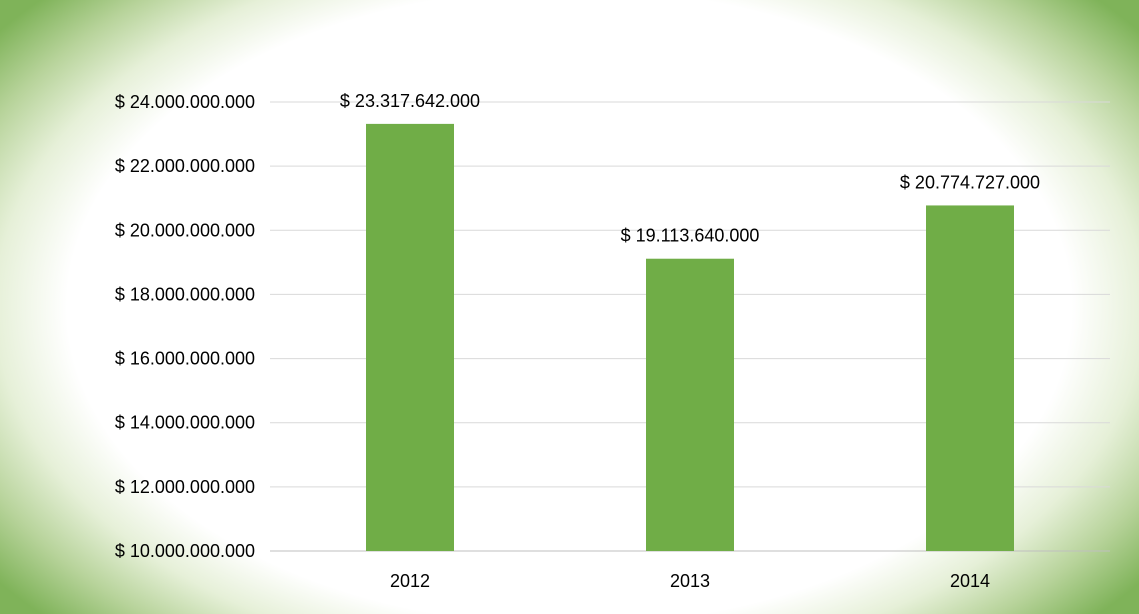 The width and height of the screenshot is (1139, 614). Describe the element at coordinates (185, 487) in the screenshot. I see `y-tick-label: $ 12.000.000.000` at that location.